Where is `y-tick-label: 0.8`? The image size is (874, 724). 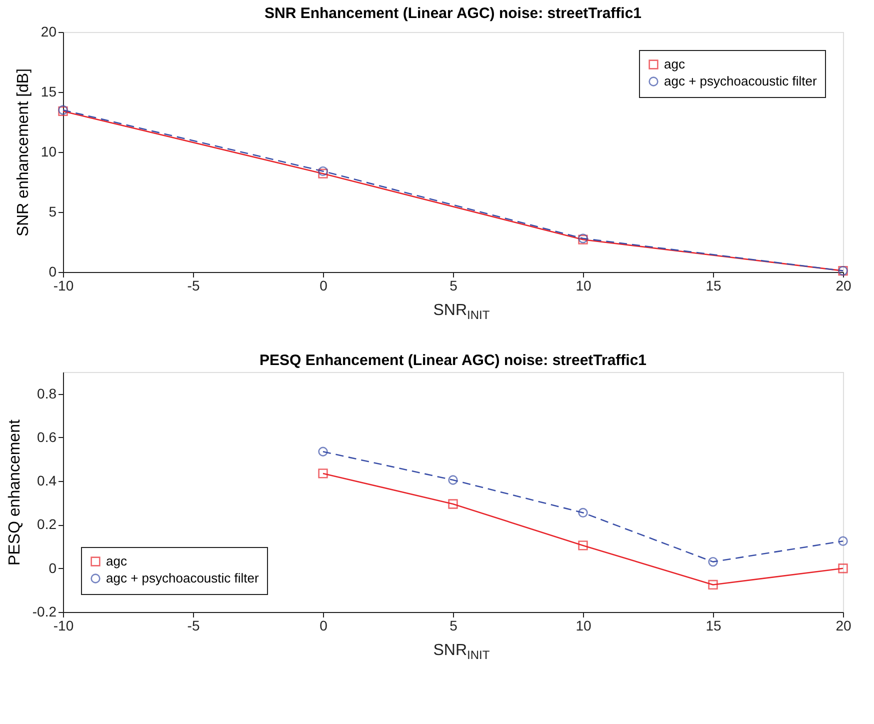
y-tick-label: 0.8 is located at coordinates (47, 393).